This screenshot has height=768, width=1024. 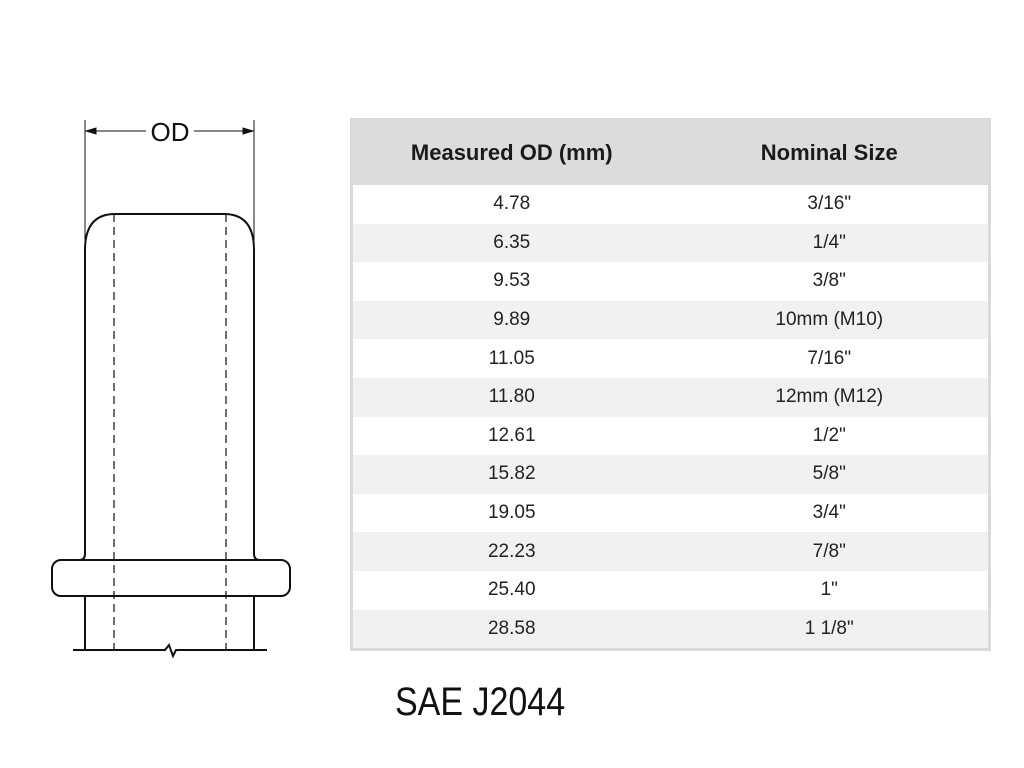 What do you see at coordinates (511, 397) in the screenshot?
I see `measured-od-cell: 11.80` at bounding box center [511, 397].